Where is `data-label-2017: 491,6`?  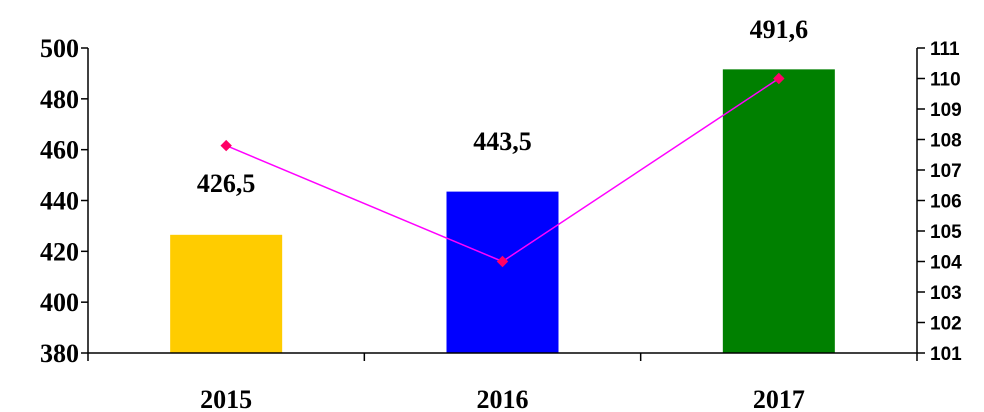 data-label-2017: 491,6 is located at coordinates (779, 29).